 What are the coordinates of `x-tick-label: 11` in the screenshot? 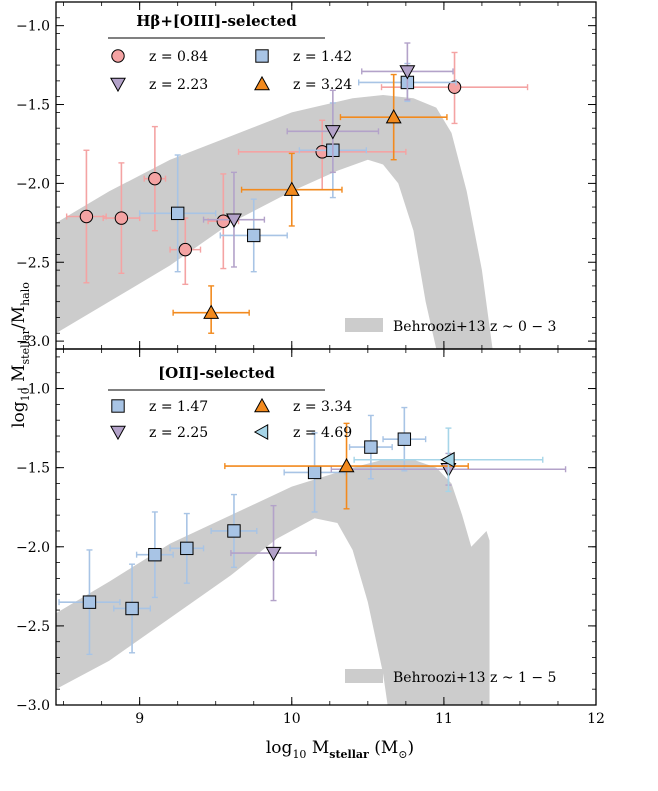 It's located at (444, 719).